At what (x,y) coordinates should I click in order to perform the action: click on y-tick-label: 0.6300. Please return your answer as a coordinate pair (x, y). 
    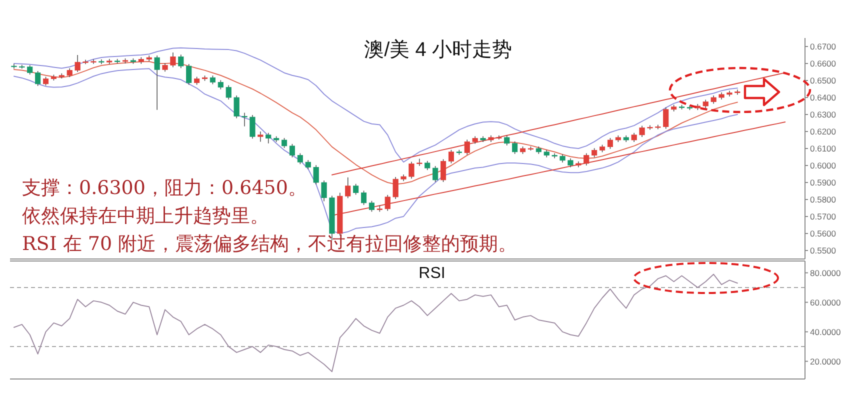
    Looking at the image, I should click on (823, 115).